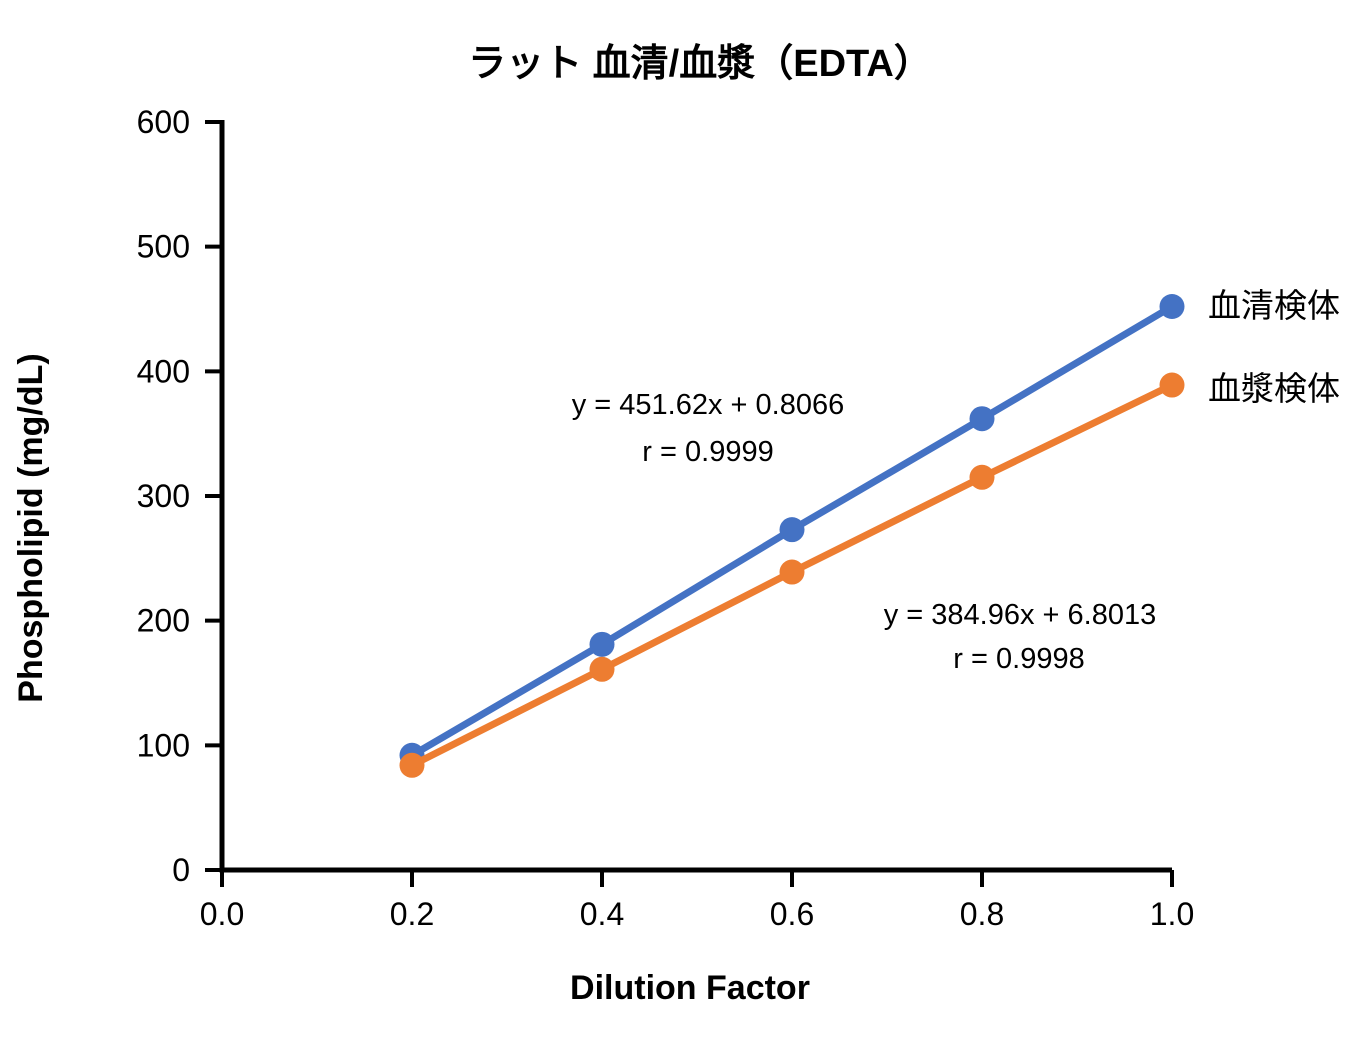 The image size is (1350, 1050). Describe the element at coordinates (1172, 914) in the screenshot. I see `x-tick-label: 1.0` at that location.